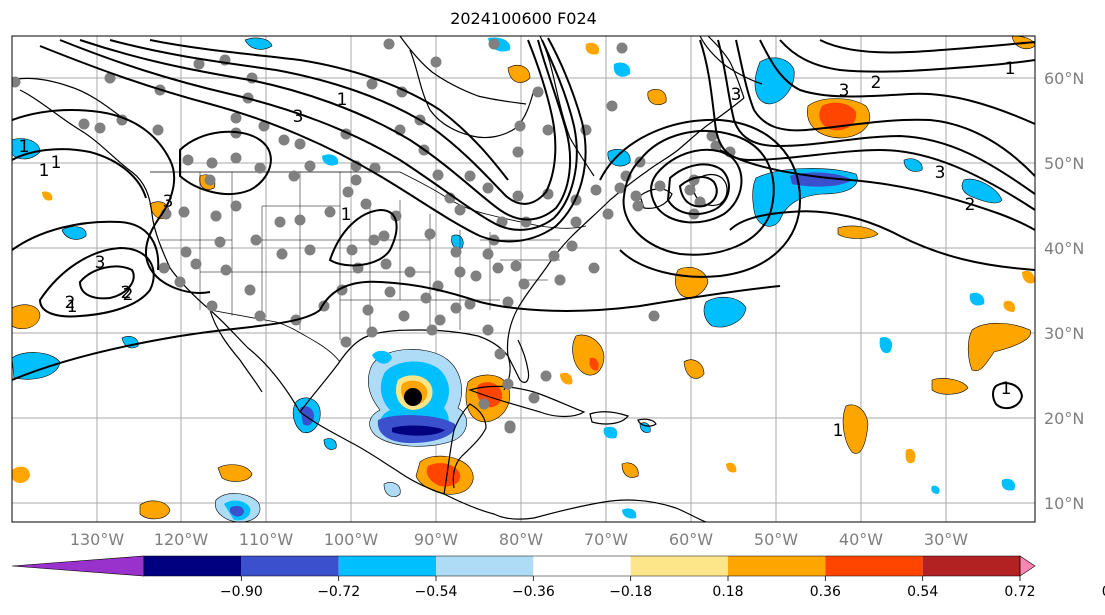 This screenshot has width=1105, height=615. What do you see at coordinates (825, 592) in the screenshot?
I see `colorbar-tick-label: 0.36` at bounding box center [825, 592].